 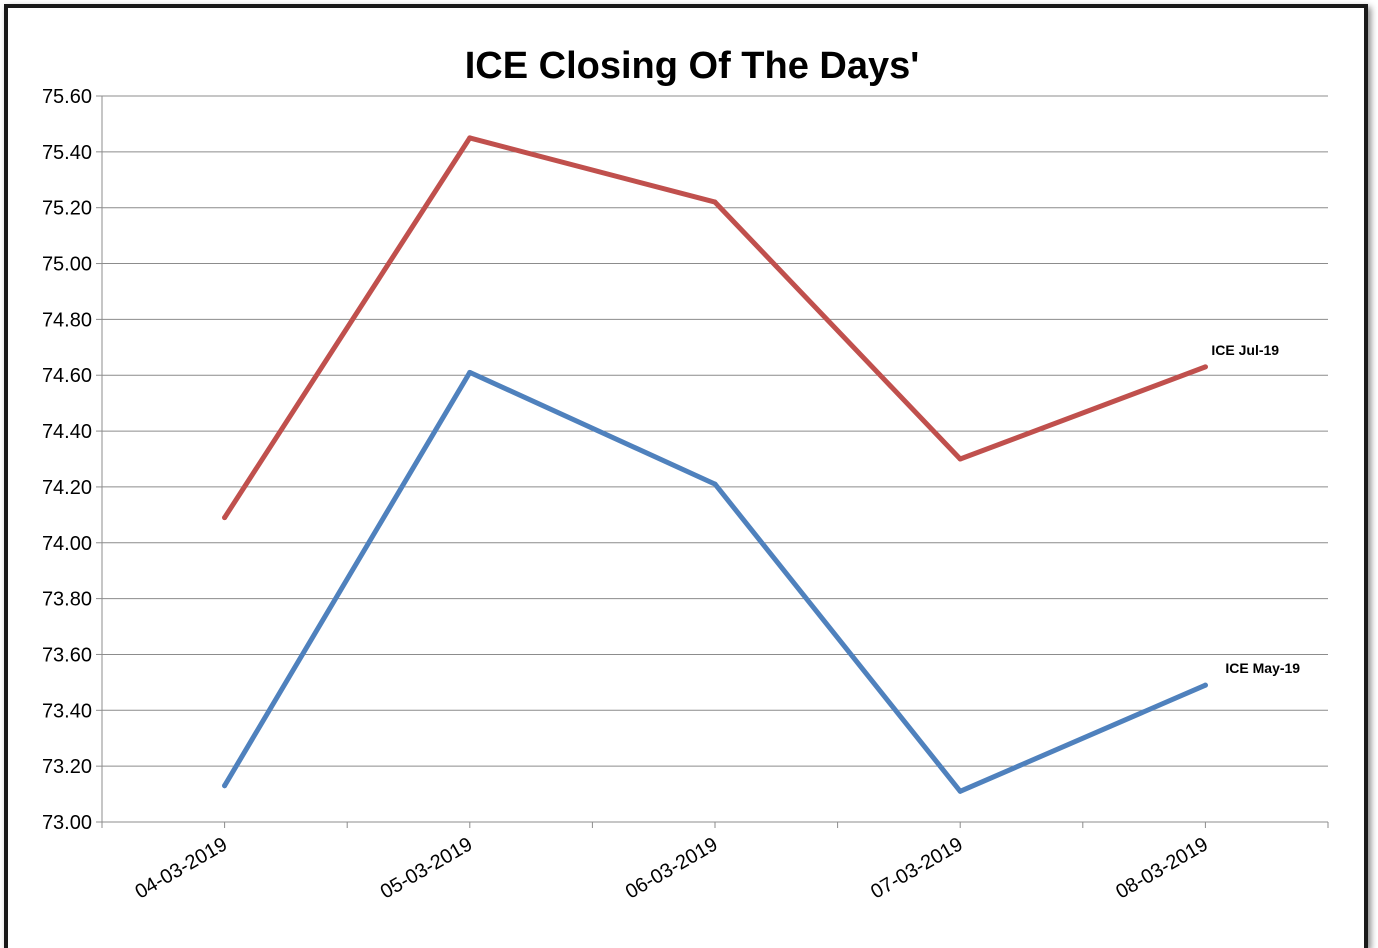 I want to click on x-tick-label: 05-03-2019, so click(x=427, y=868).